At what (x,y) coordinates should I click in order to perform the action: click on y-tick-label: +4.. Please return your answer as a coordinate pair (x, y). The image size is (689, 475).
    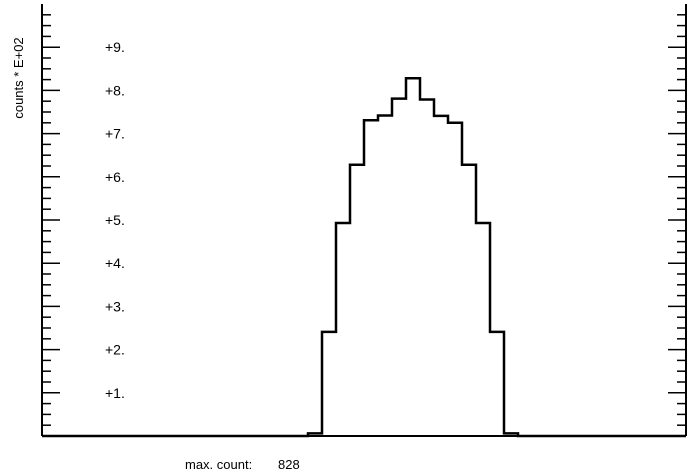
    Looking at the image, I should click on (115, 263).